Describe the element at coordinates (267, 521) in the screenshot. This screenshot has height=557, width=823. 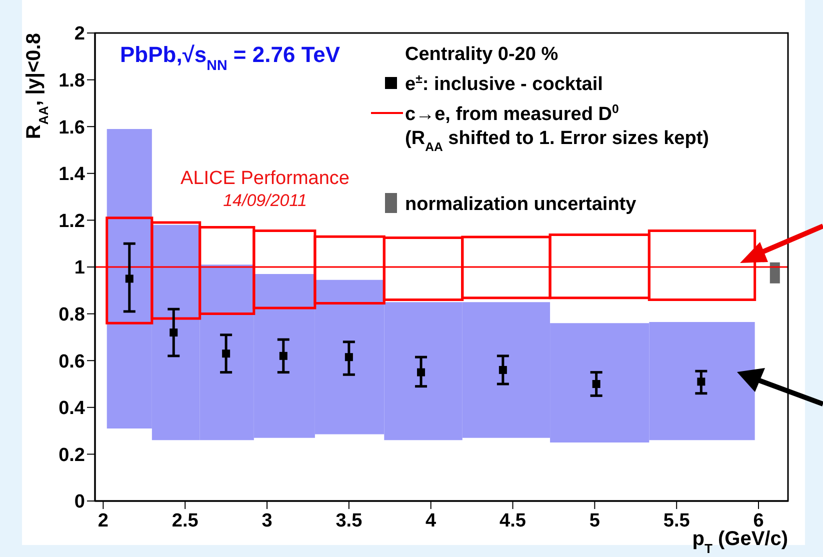
I see `x-tick-label: 3` at that location.